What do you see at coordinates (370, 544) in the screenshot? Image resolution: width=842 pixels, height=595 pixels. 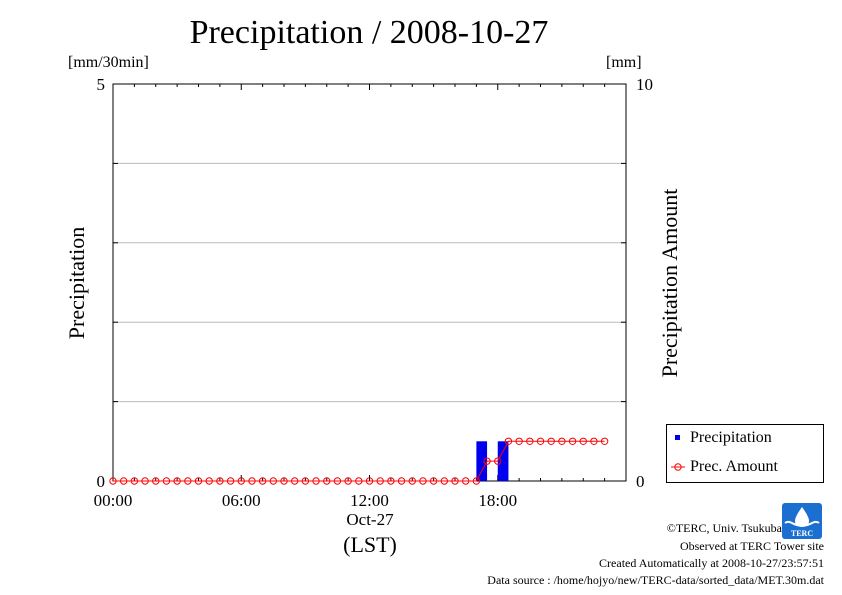 I see `x-axis-zone-label: (LST)` at bounding box center [370, 544].